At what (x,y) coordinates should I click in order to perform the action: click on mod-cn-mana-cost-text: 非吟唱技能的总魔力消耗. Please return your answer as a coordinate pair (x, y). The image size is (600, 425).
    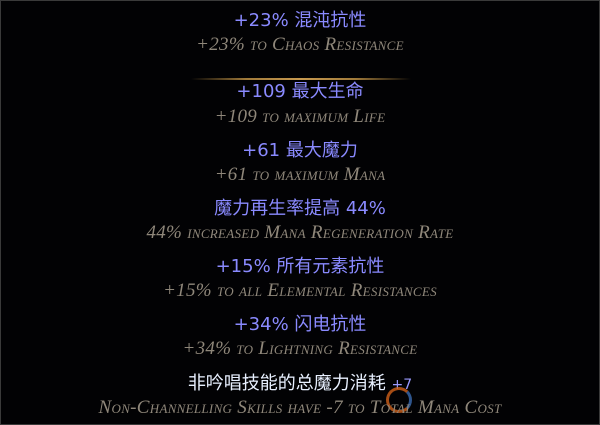
    Looking at the image, I should click on (286, 383).